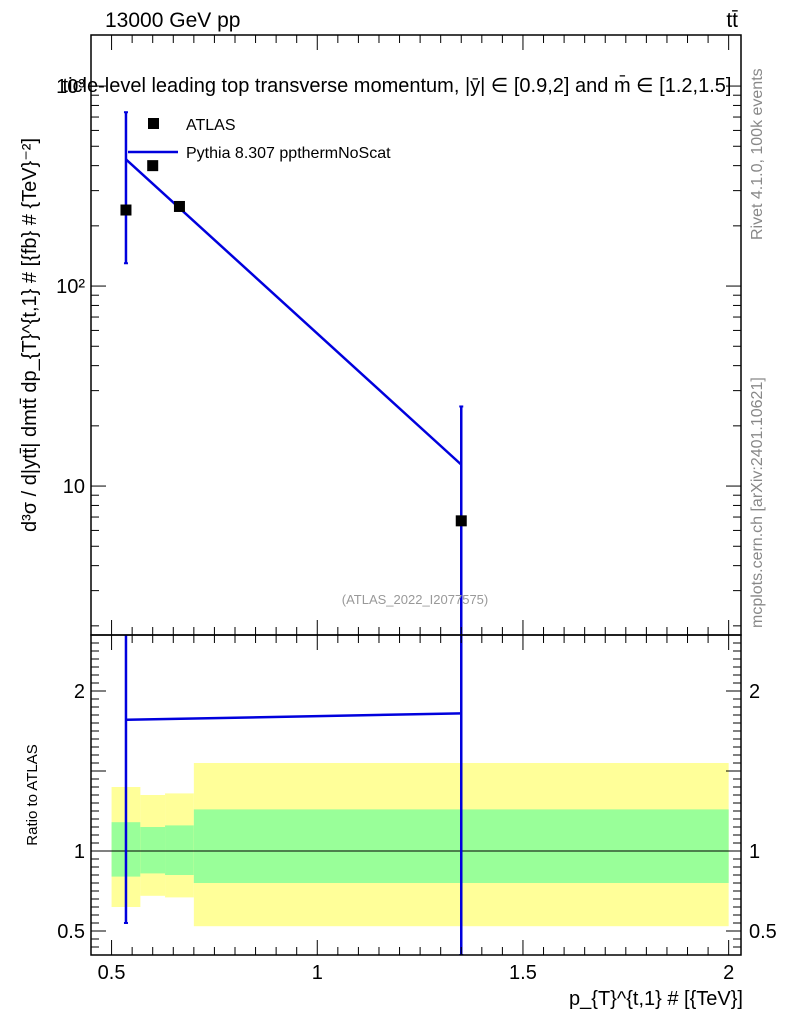 The image size is (786, 1024). What do you see at coordinates (757, 502) in the screenshot?
I see `mcplots-label: mcplots.cern.ch [arXiv:2401.10621]` at bounding box center [757, 502].